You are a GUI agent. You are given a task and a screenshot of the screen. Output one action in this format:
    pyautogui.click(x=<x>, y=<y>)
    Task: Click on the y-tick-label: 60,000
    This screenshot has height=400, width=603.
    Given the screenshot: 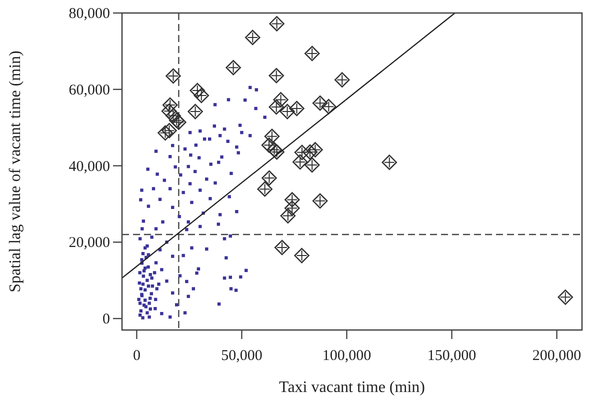 What is the action you would take?
    pyautogui.click(x=89, y=90)
    